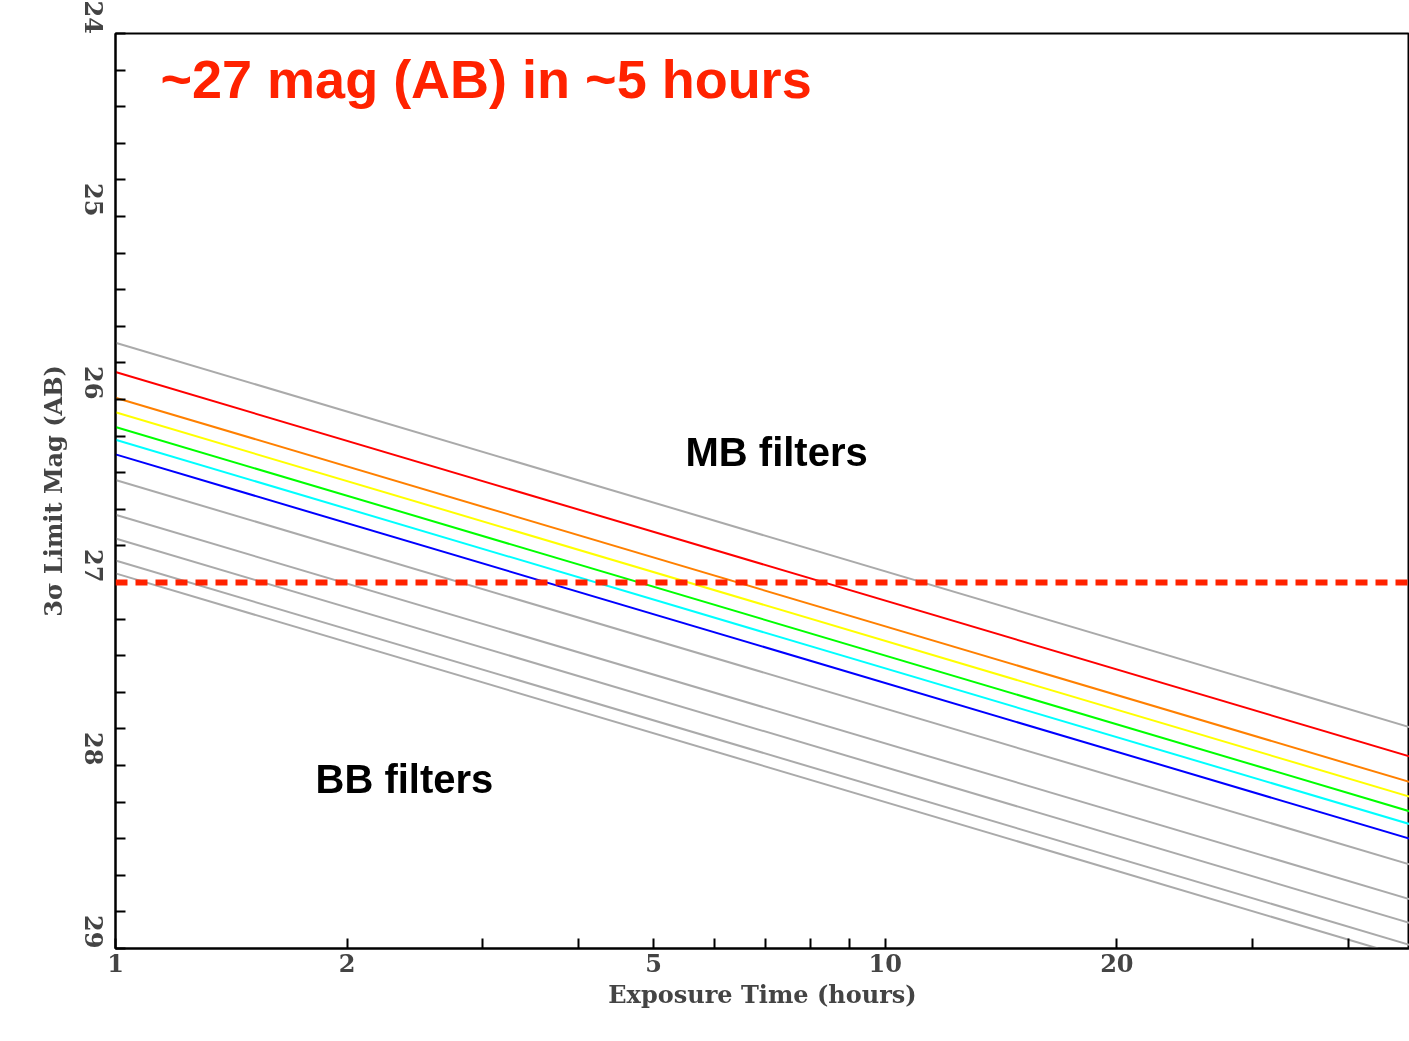 The image size is (1409, 1041). I want to click on x-tick-label: 20, so click(1117, 963).